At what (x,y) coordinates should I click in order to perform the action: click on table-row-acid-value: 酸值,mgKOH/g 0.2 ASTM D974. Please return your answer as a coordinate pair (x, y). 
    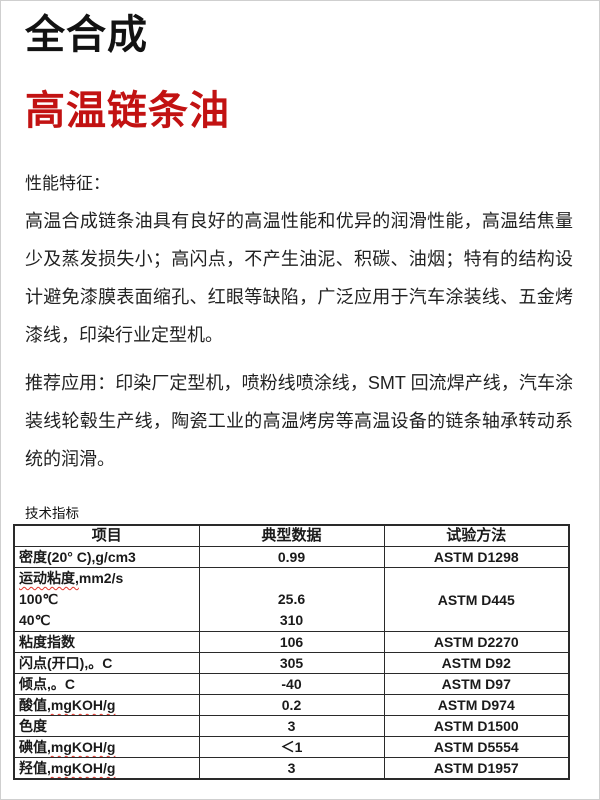
    Looking at the image, I should click on (291, 705).